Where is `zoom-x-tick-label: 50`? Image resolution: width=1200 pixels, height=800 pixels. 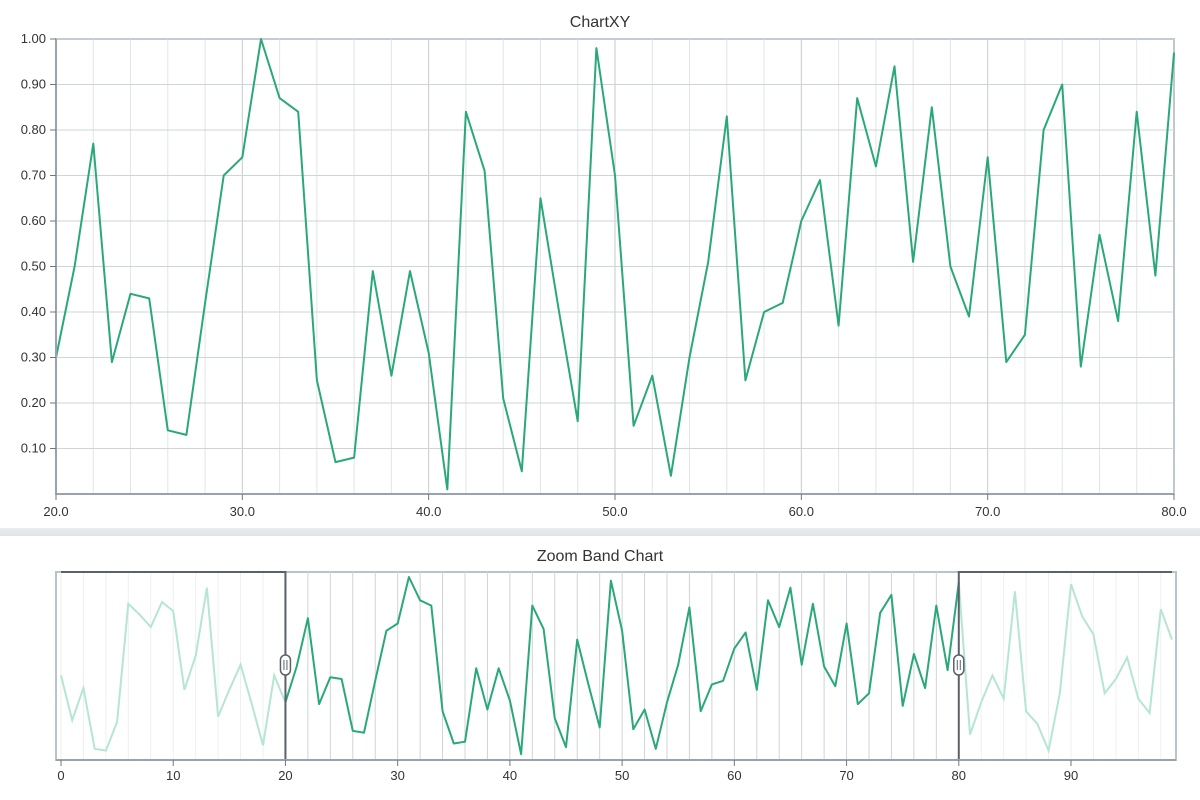
zoom-x-tick-label: 50 is located at coordinates (622, 775).